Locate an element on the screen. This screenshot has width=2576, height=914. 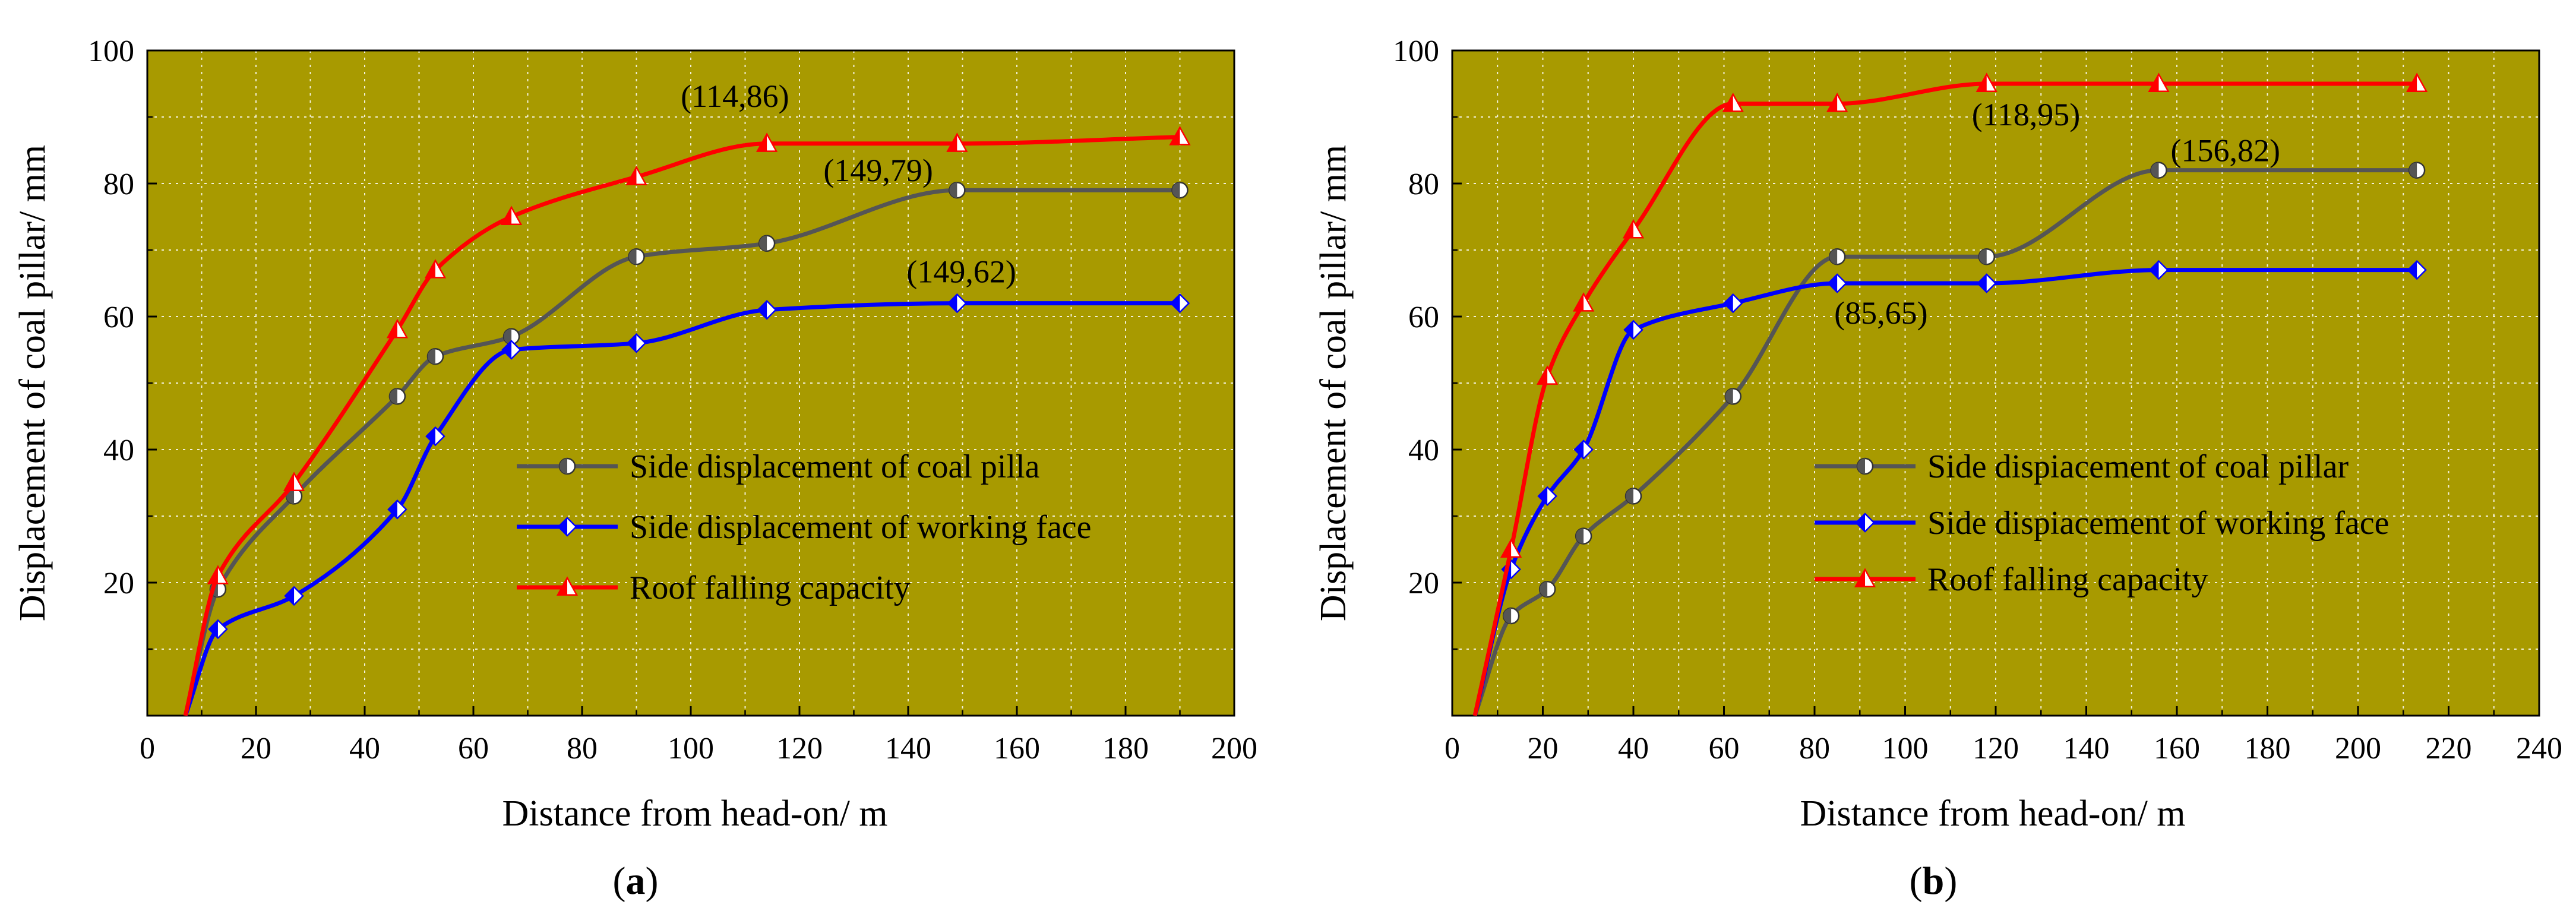
x-tick-label: 0 is located at coordinates (147, 749).